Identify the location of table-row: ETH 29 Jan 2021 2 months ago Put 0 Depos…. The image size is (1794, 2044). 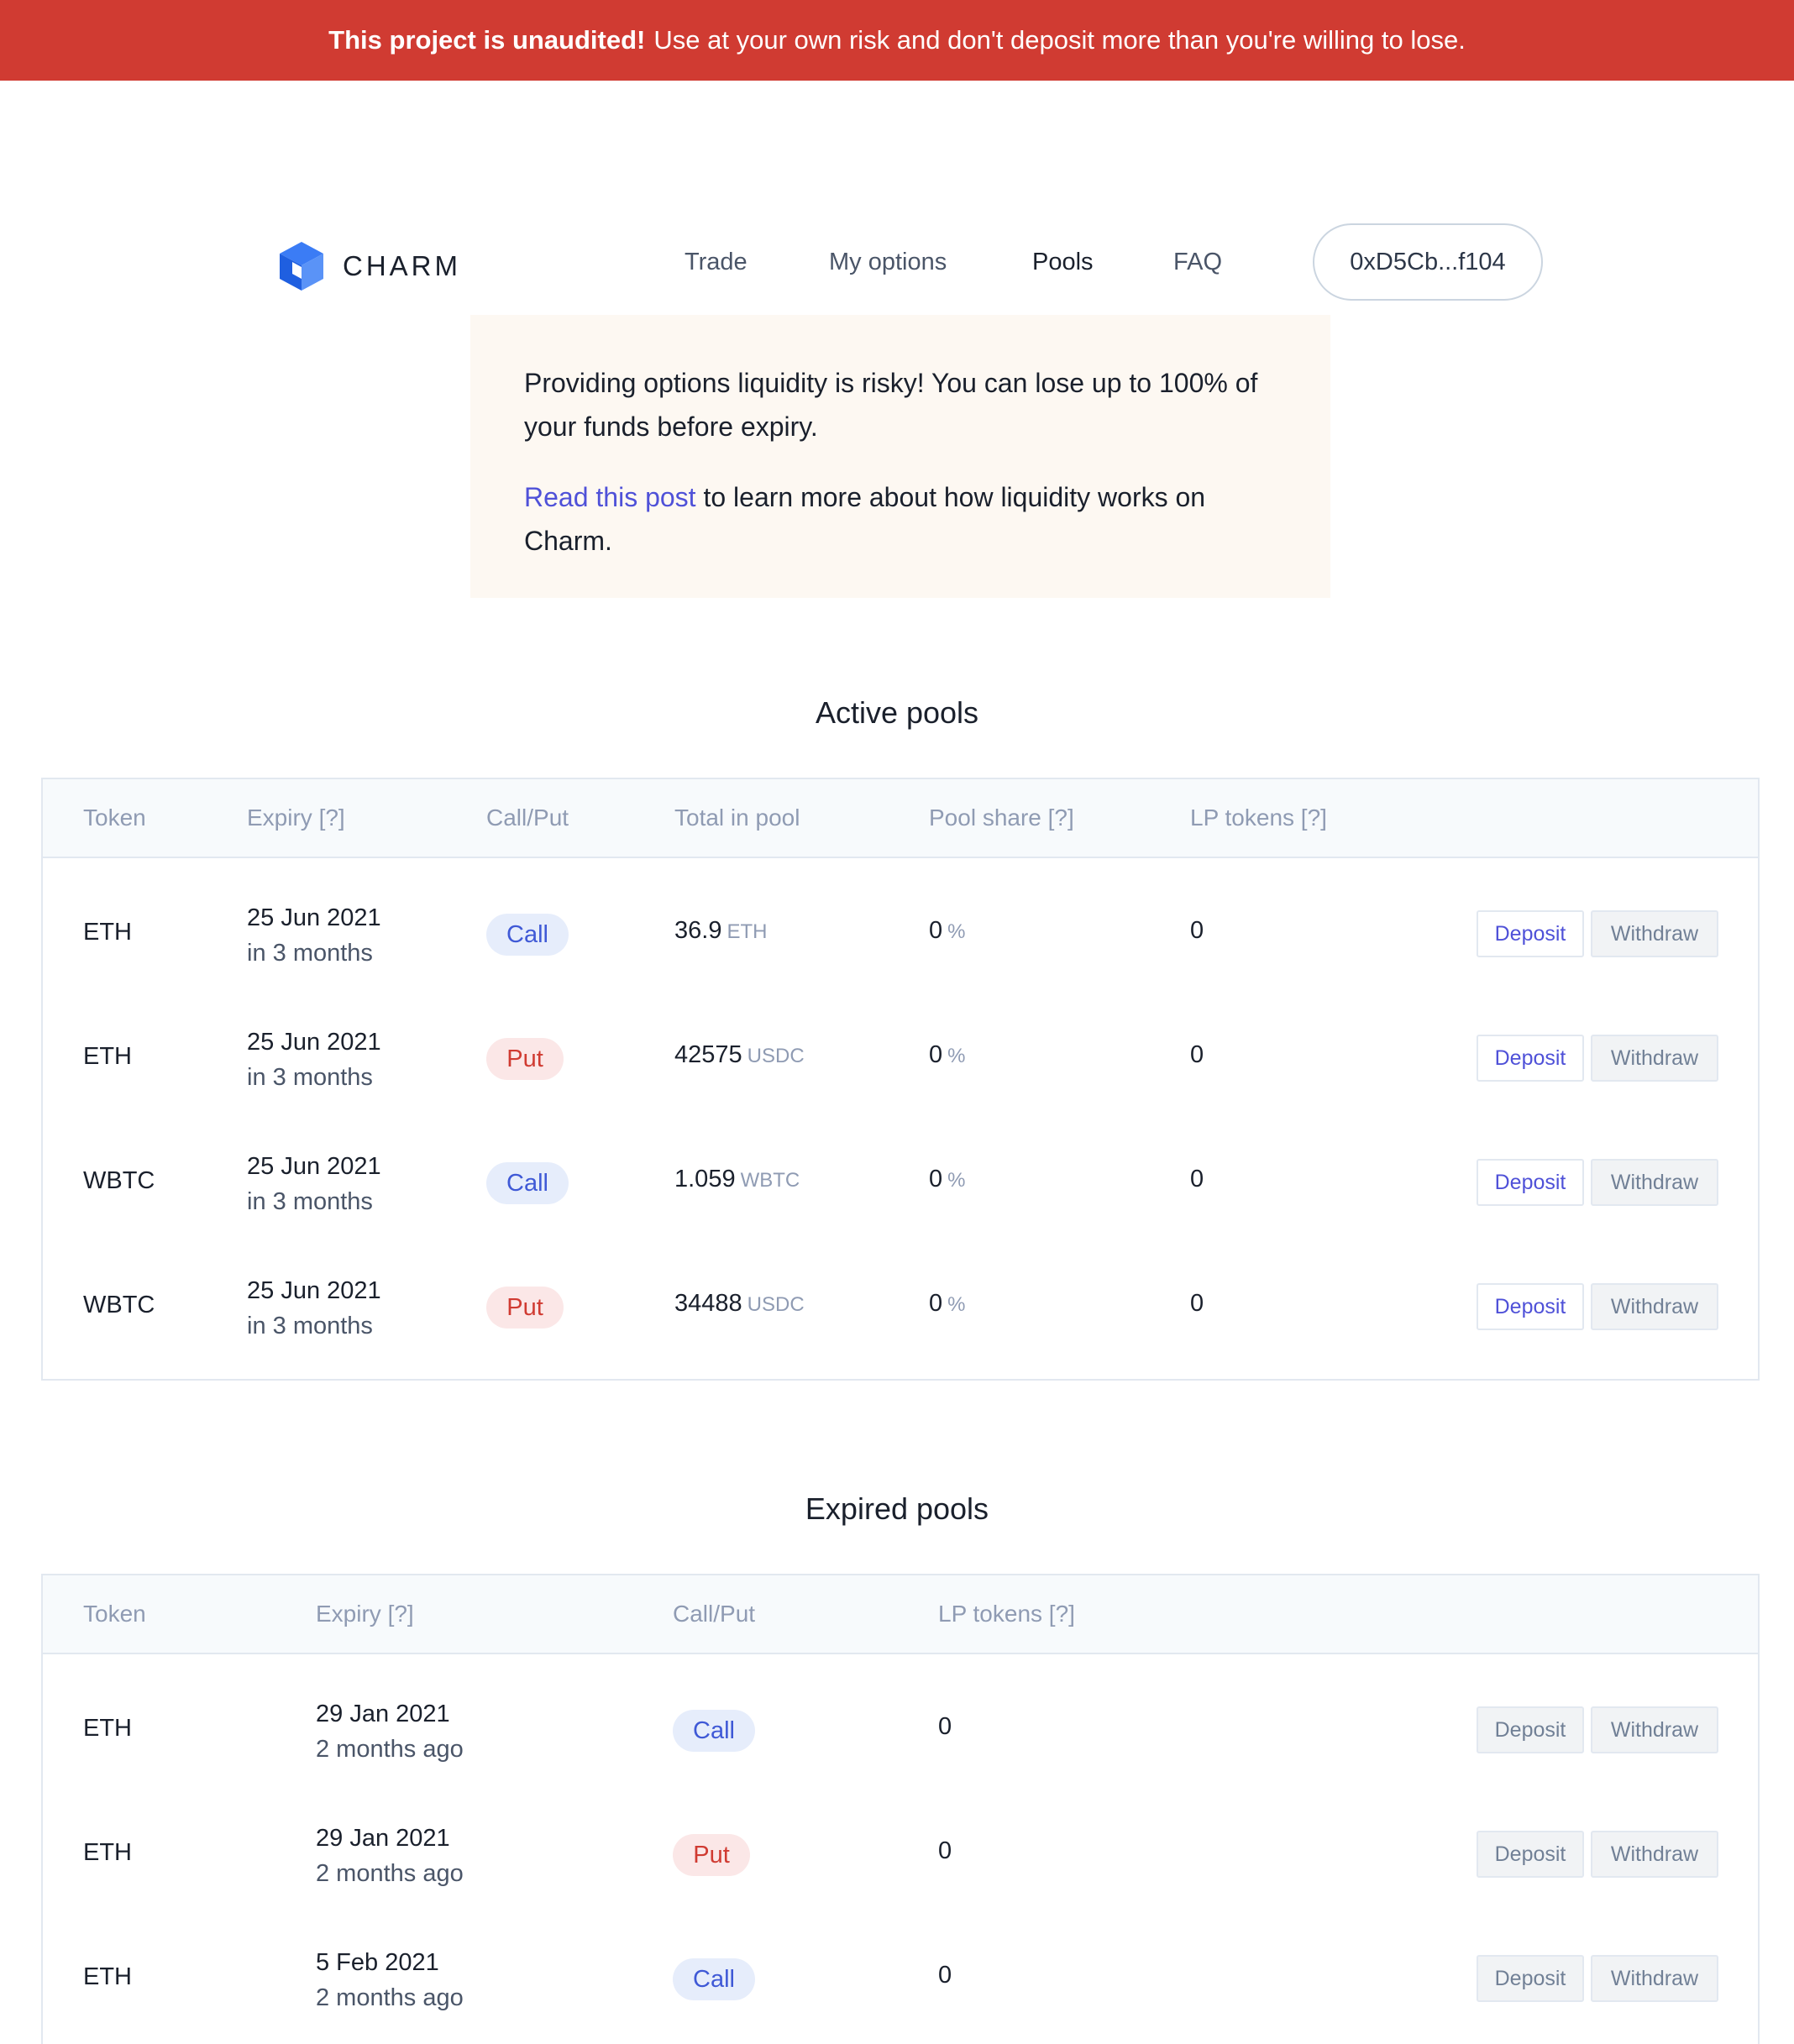
(901, 1854).